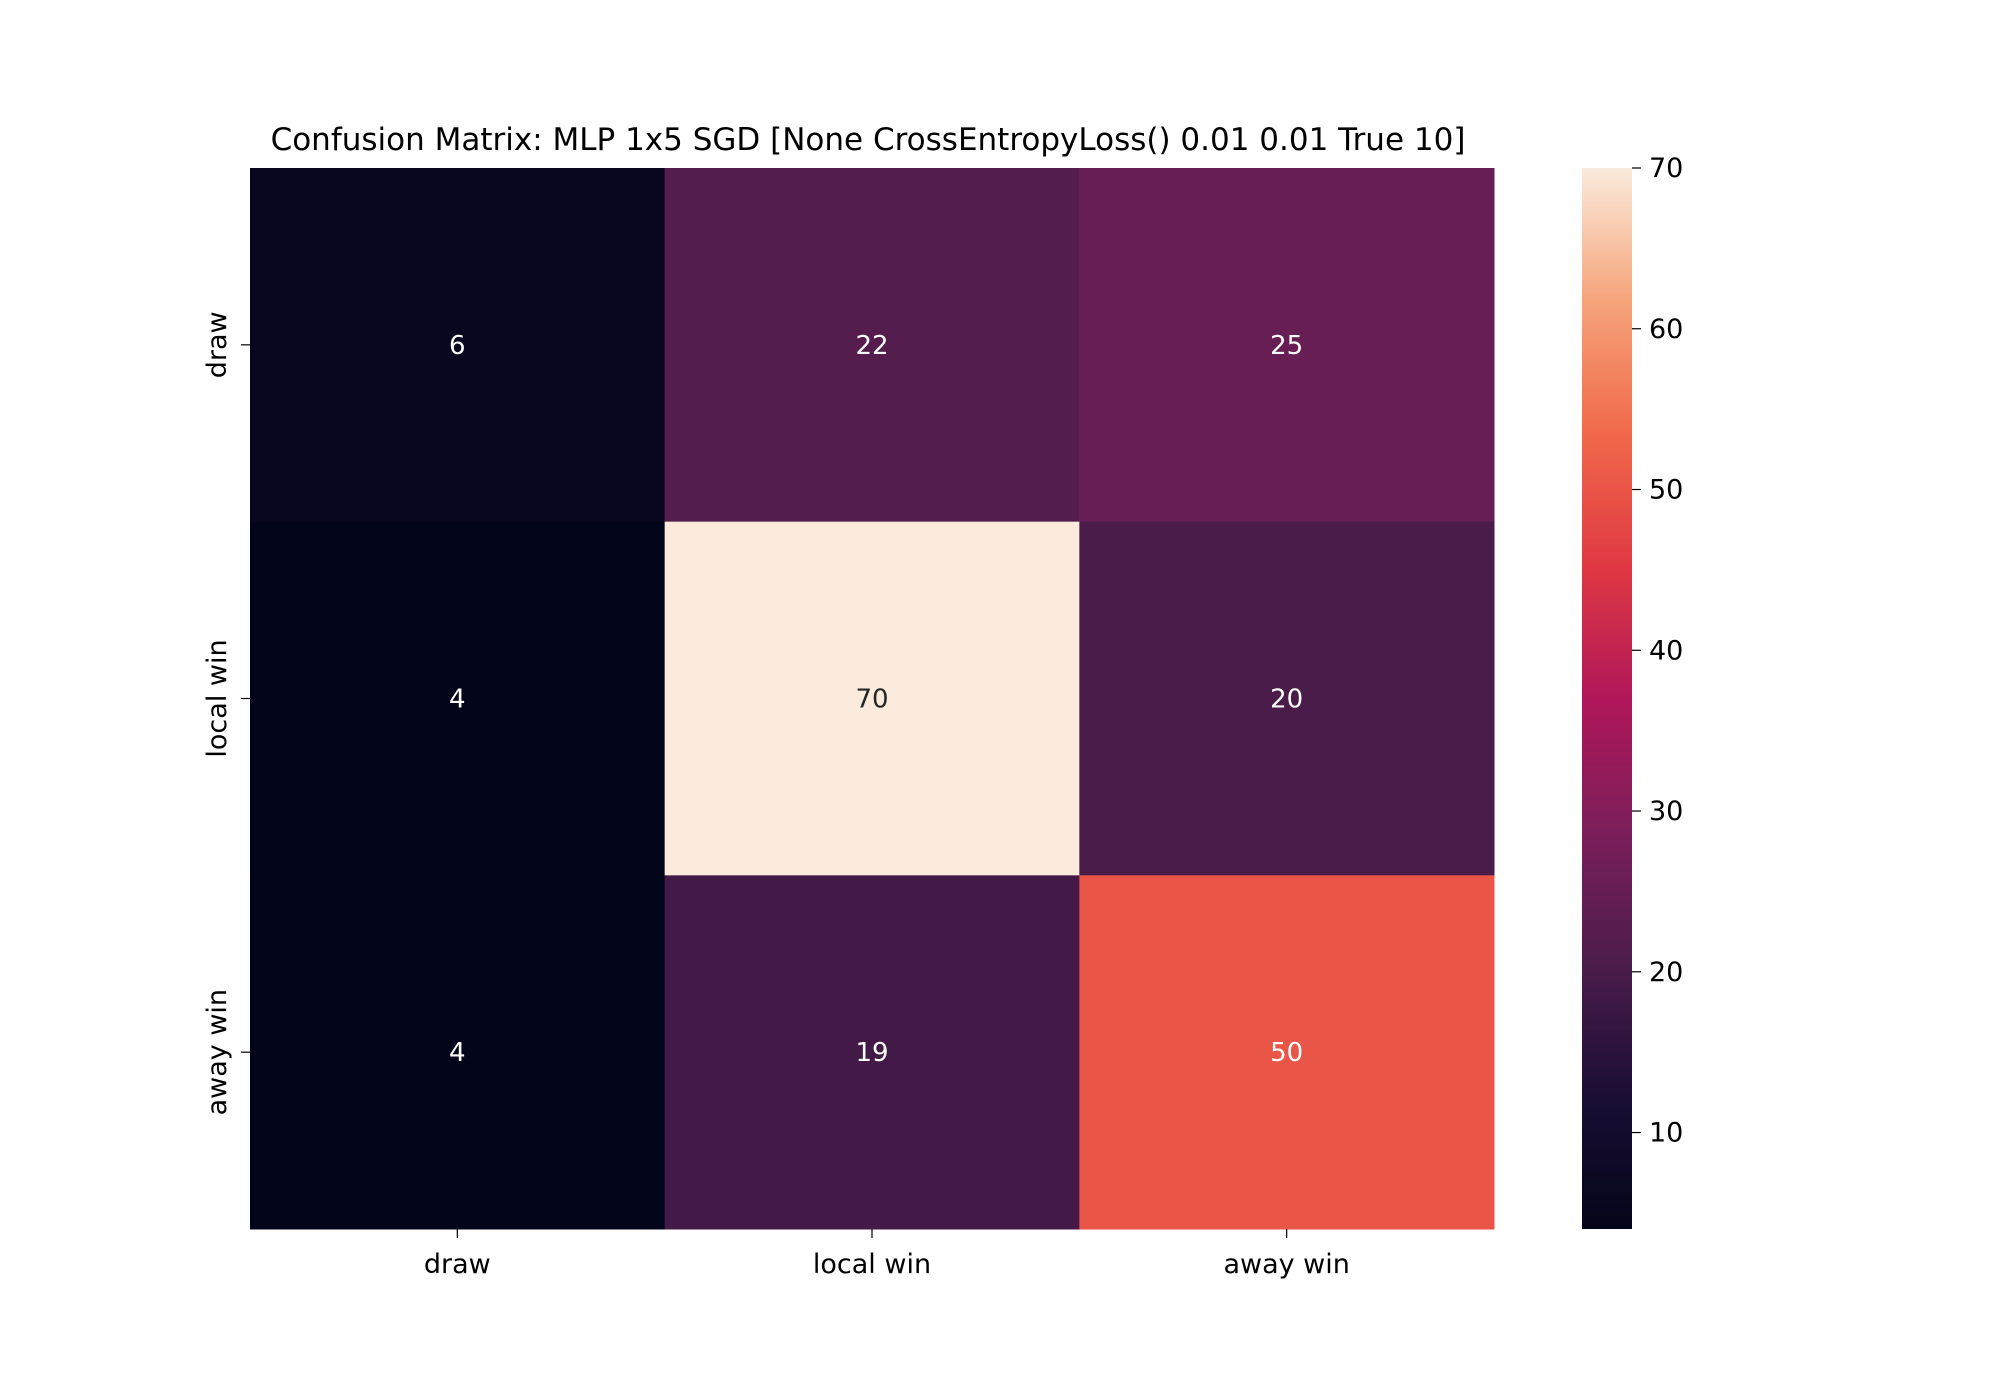  Describe the element at coordinates (872, 1264) in the screenshot. I see `x-tick-label: local win` at that location.